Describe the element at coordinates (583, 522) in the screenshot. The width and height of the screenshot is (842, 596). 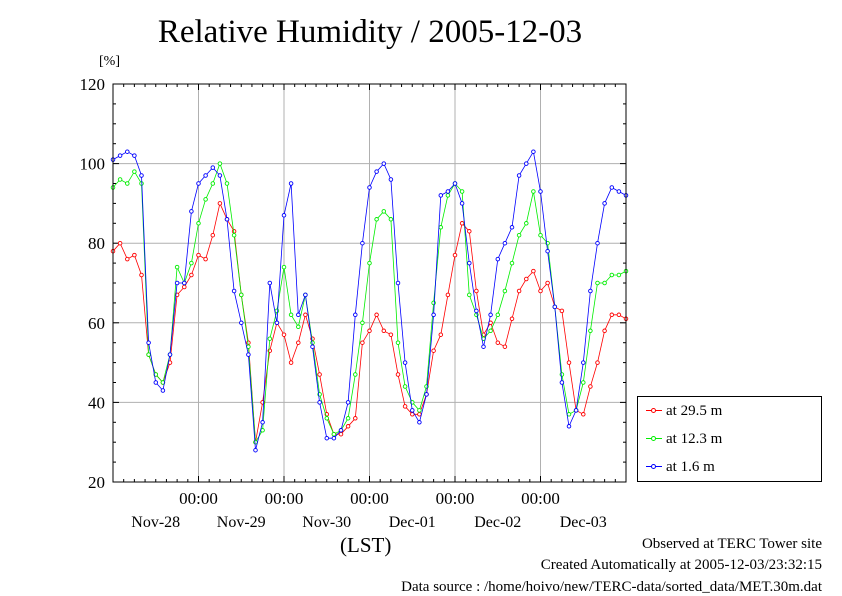
I see `x-tick-date-label: Dec-03` at that location.